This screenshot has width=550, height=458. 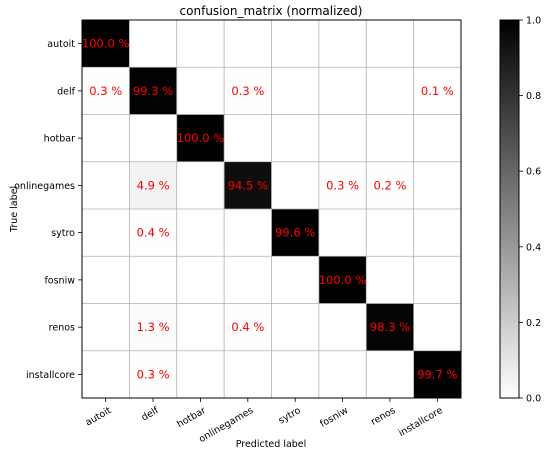 I want to click on y-tick-label: onlinegames, so click(x=44, y=186).